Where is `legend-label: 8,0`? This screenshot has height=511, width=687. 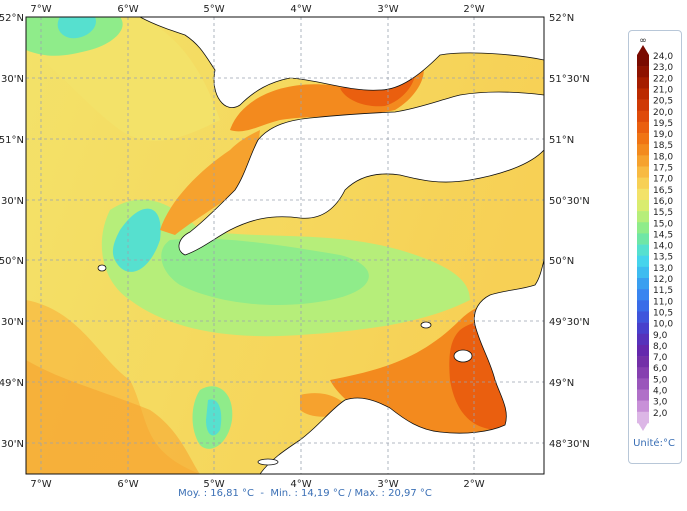
legend-label: 8,0 is located at coordinates (660, 347).